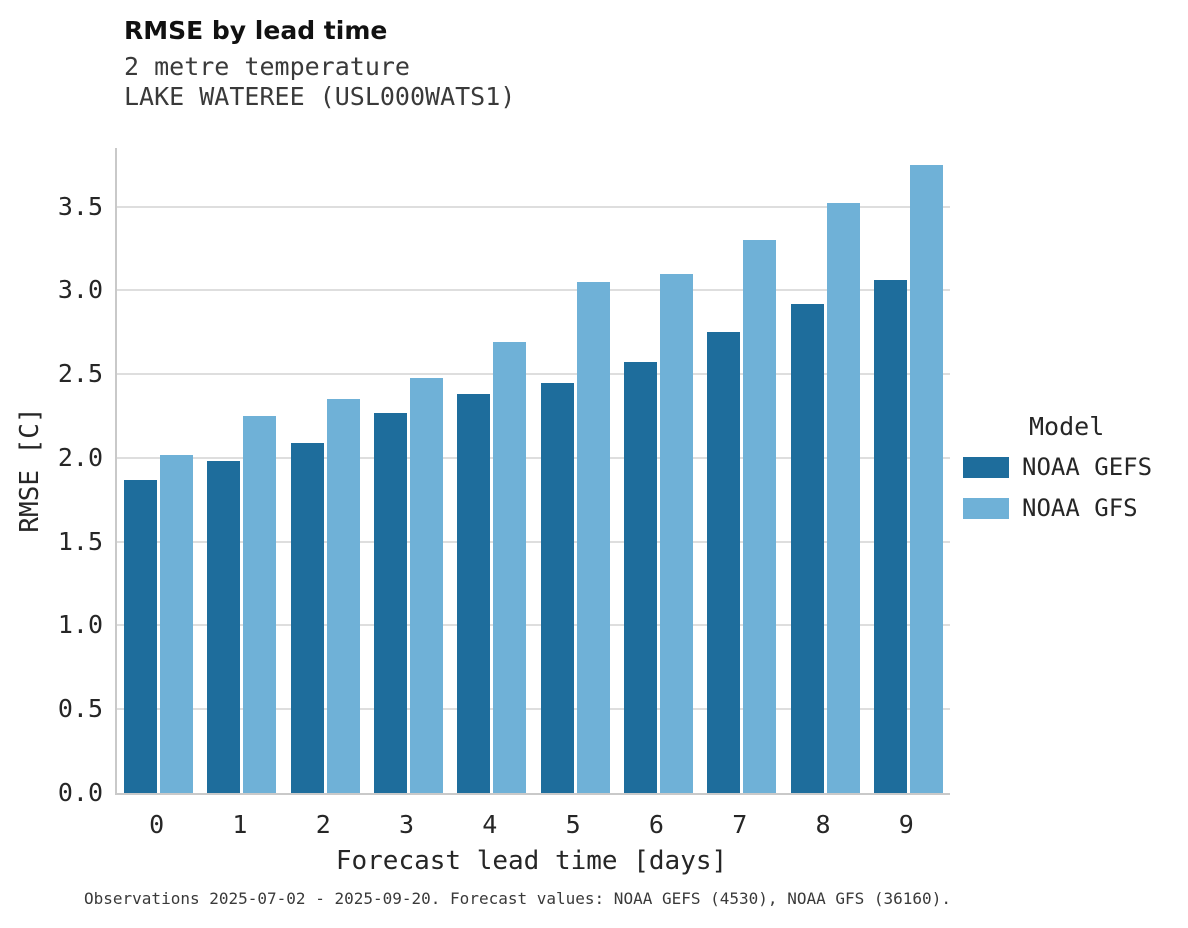 Image resolution: width=1188 pixels, height=928 pixels. What do you see at coordinates (656, 824) in the screenshot?
I see `x-tick-label-6: 6` at bounding box center [656, 824].